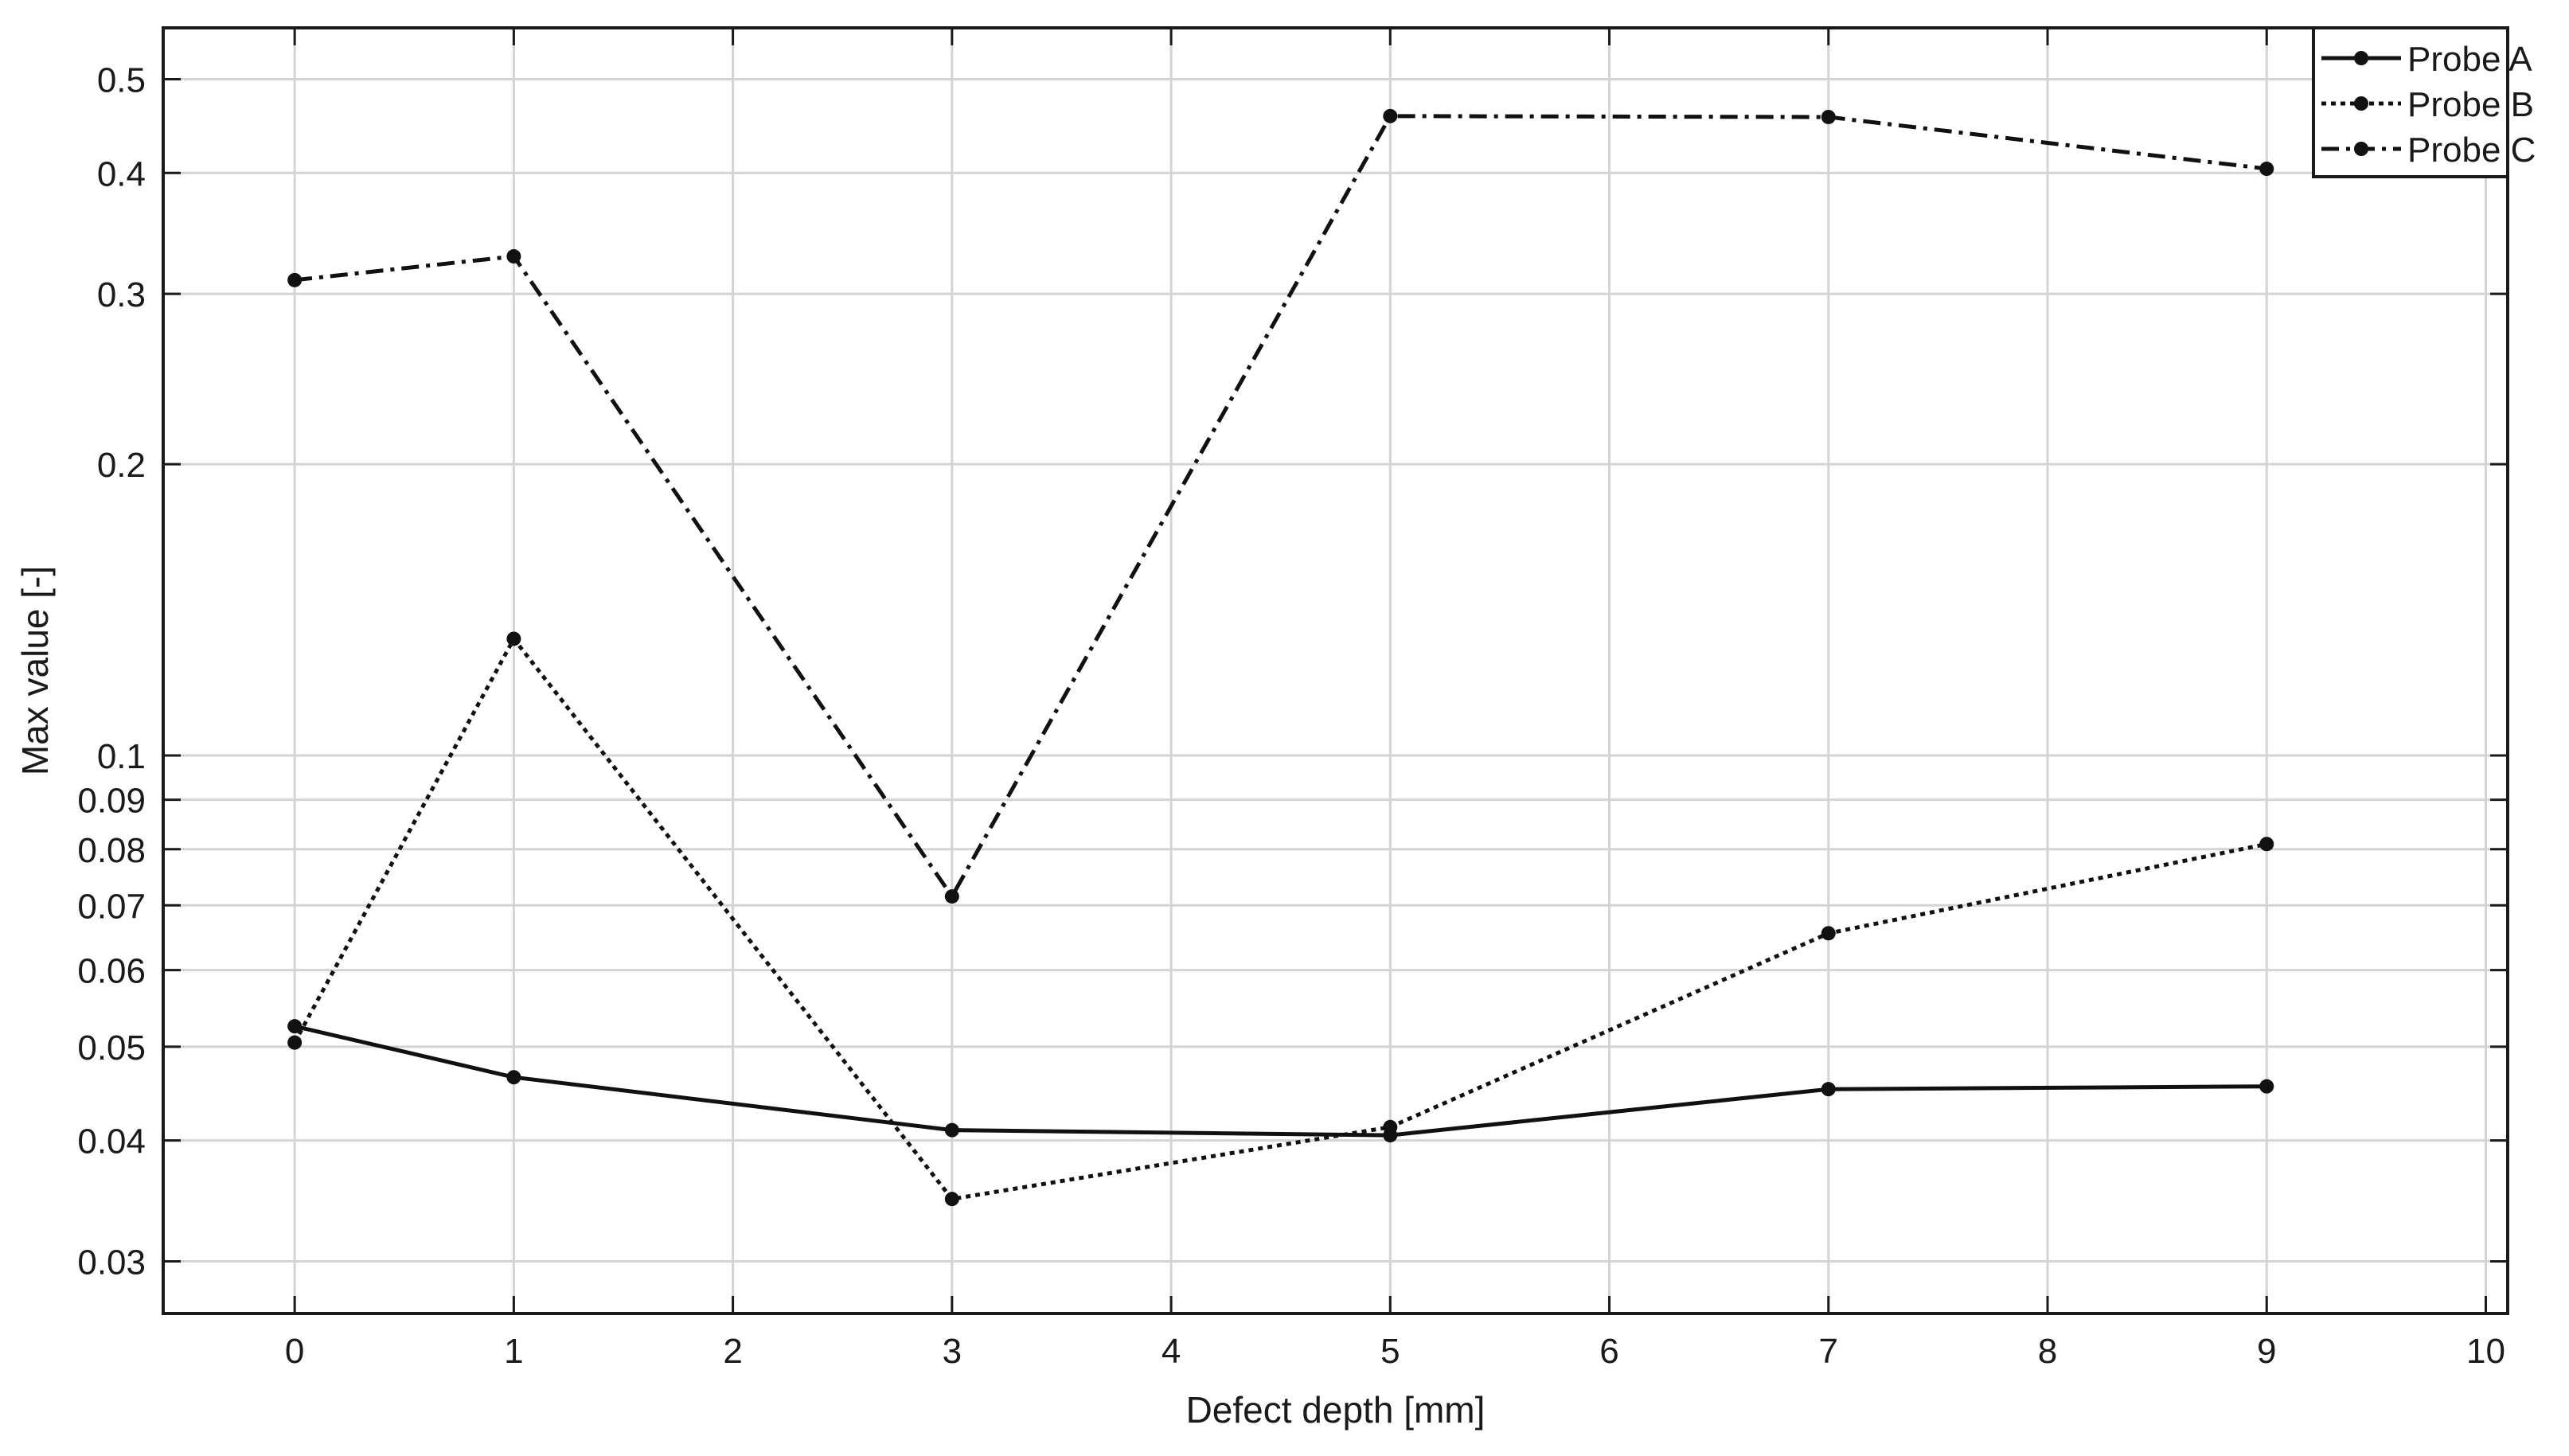  I want to click on y-tick-label: 0.3, so click(121, 294).